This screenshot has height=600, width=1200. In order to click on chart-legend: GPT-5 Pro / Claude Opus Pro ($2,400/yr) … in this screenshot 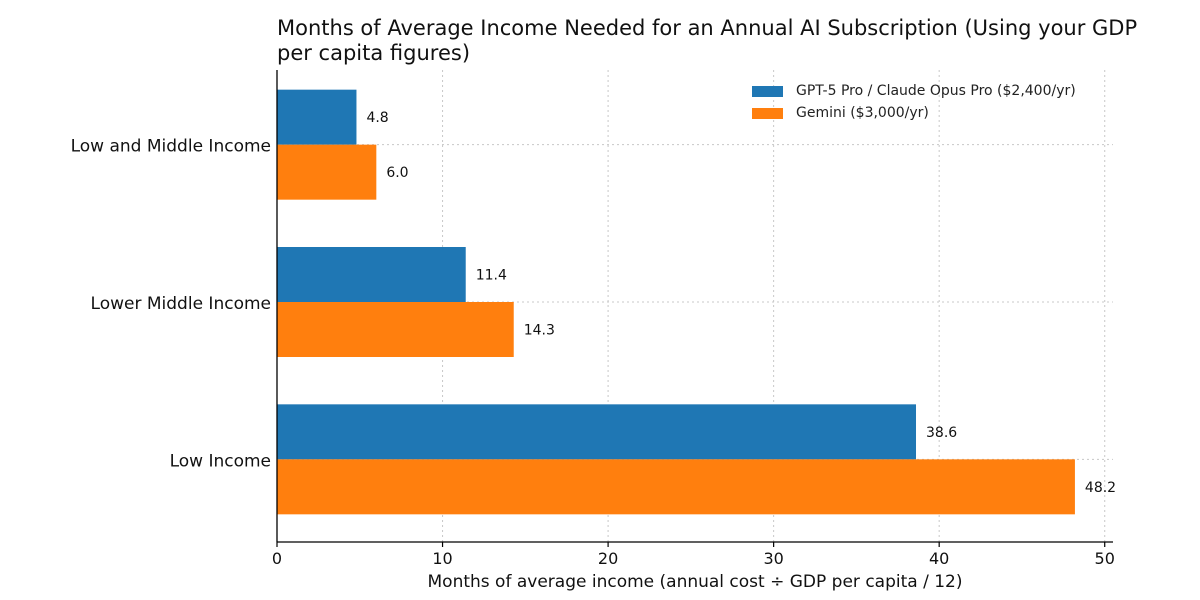, I will do `click(914, 102)`.